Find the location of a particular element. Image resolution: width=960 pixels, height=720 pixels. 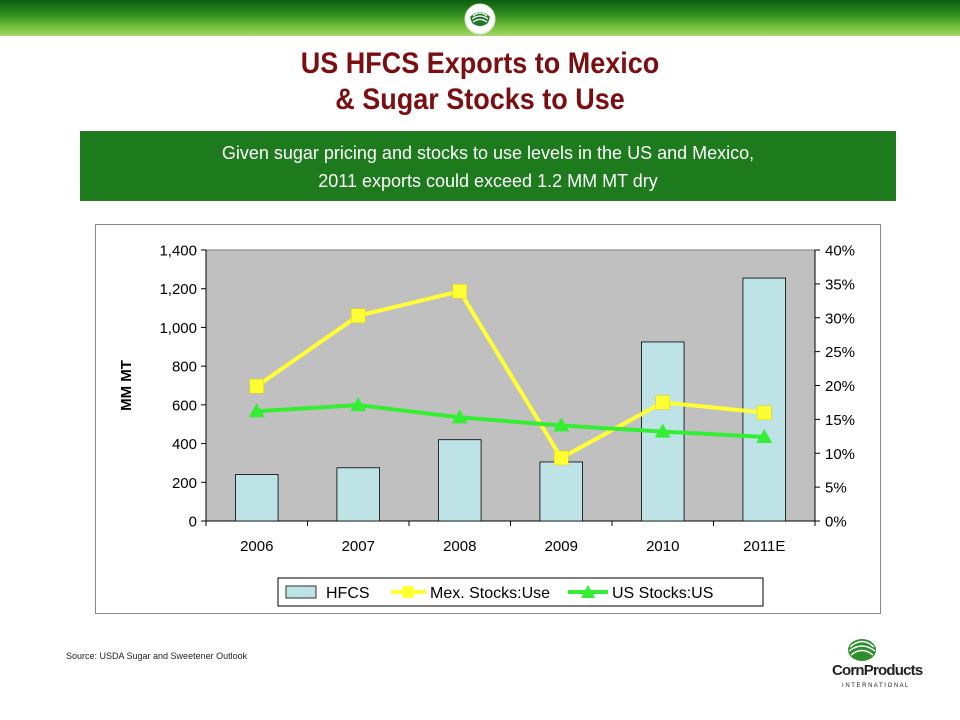

x-tick-label: 2008 is located at coordinates (459, 546).